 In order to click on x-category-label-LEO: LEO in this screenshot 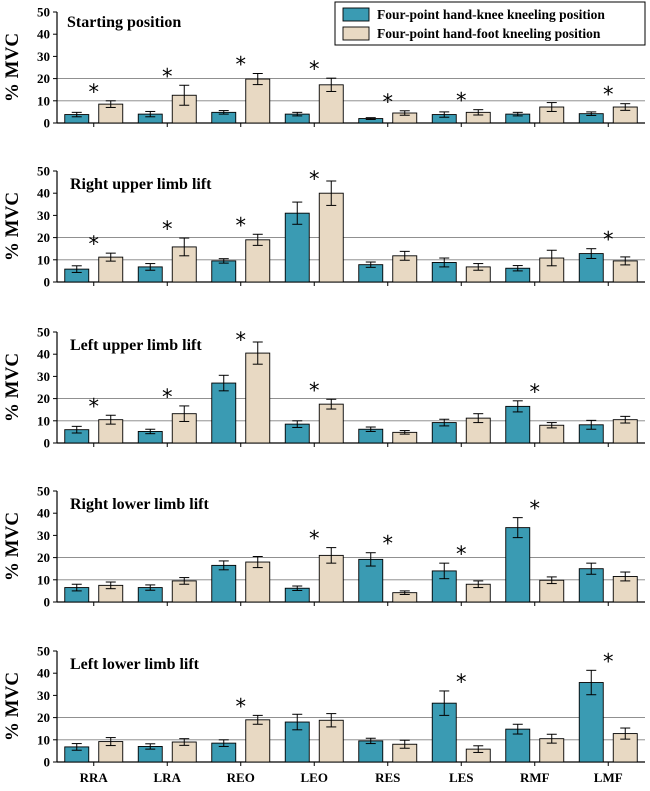, I will do `click(314, 777)`.